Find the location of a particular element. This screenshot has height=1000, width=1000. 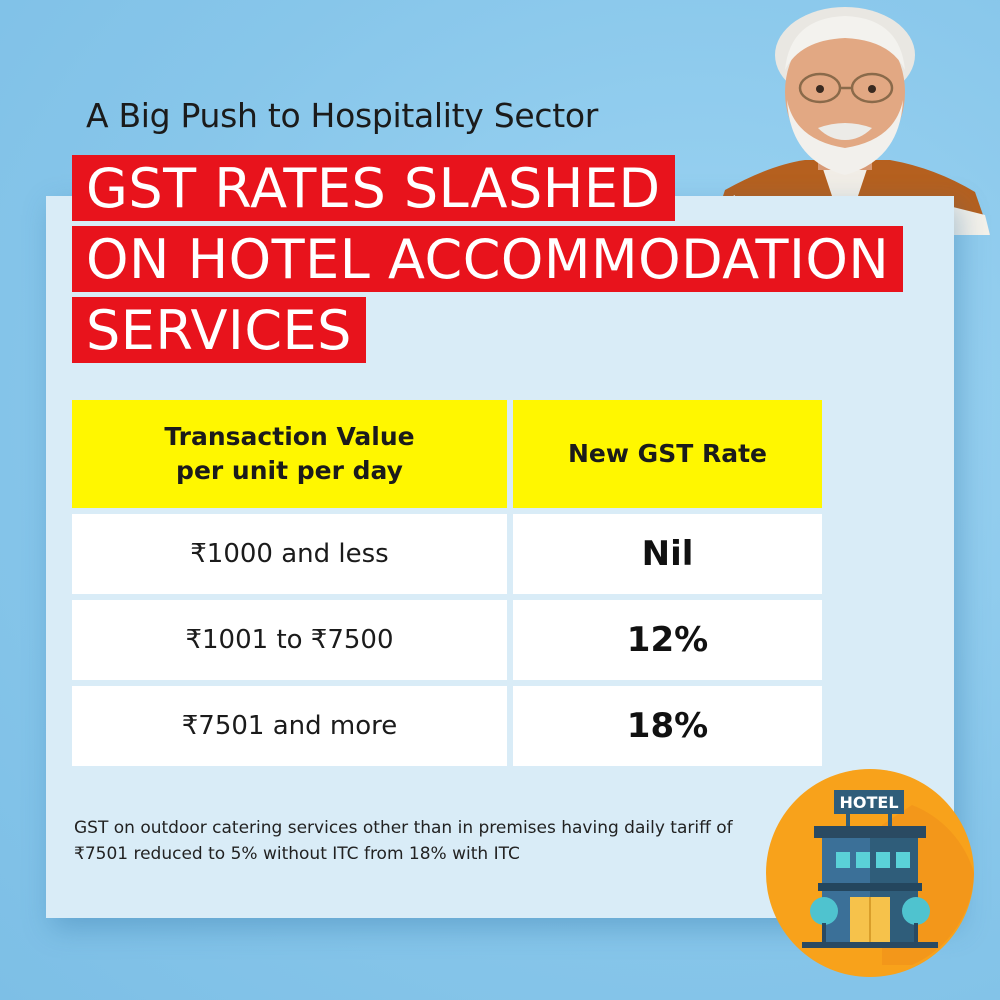

gst-rate: Nil is located at coordinates (667, 554).